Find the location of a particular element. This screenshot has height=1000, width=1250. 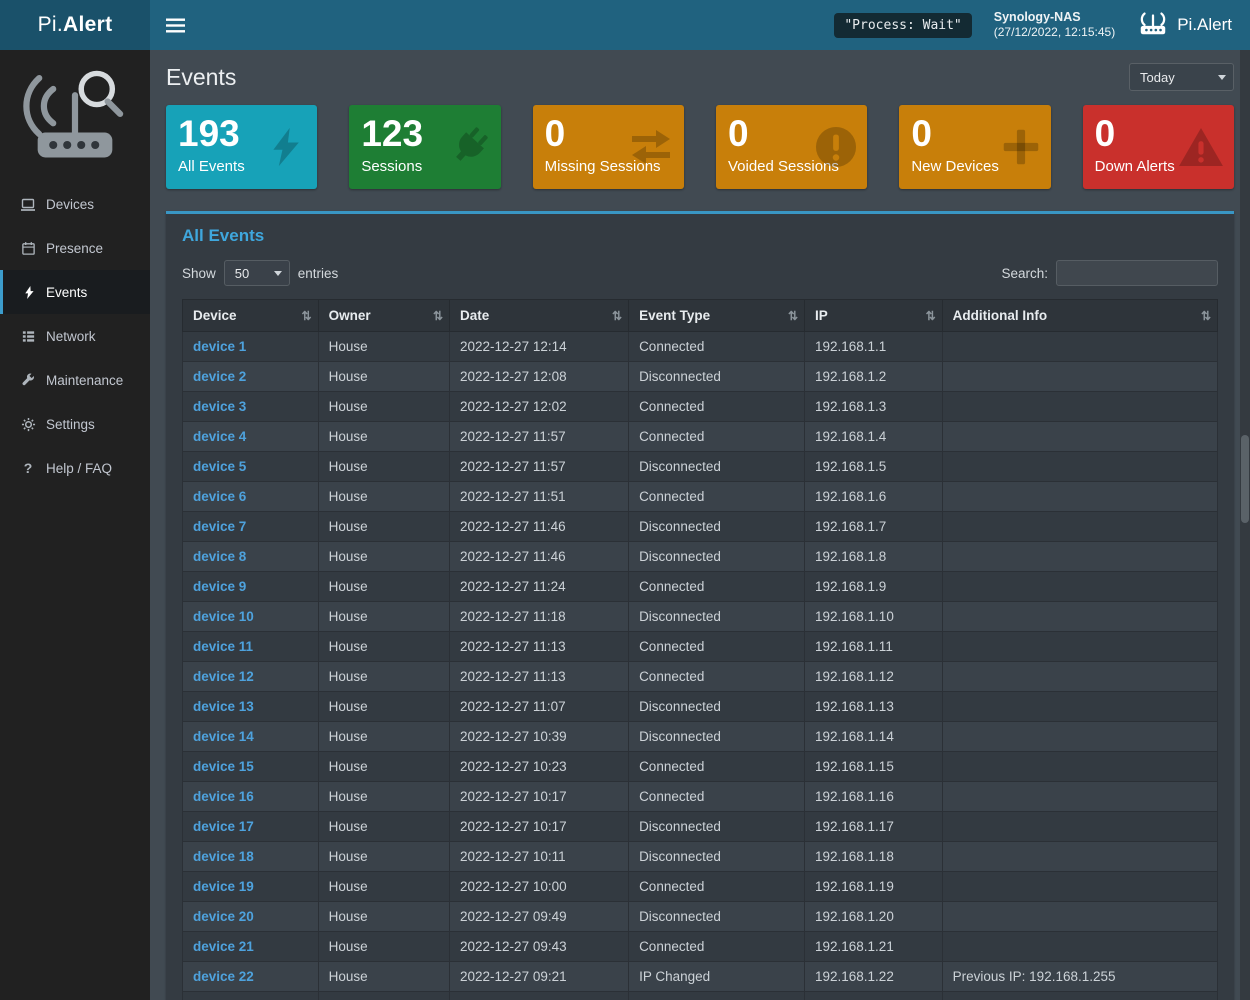

card-label: Down Alerts is located at coordinates (1134, 166).